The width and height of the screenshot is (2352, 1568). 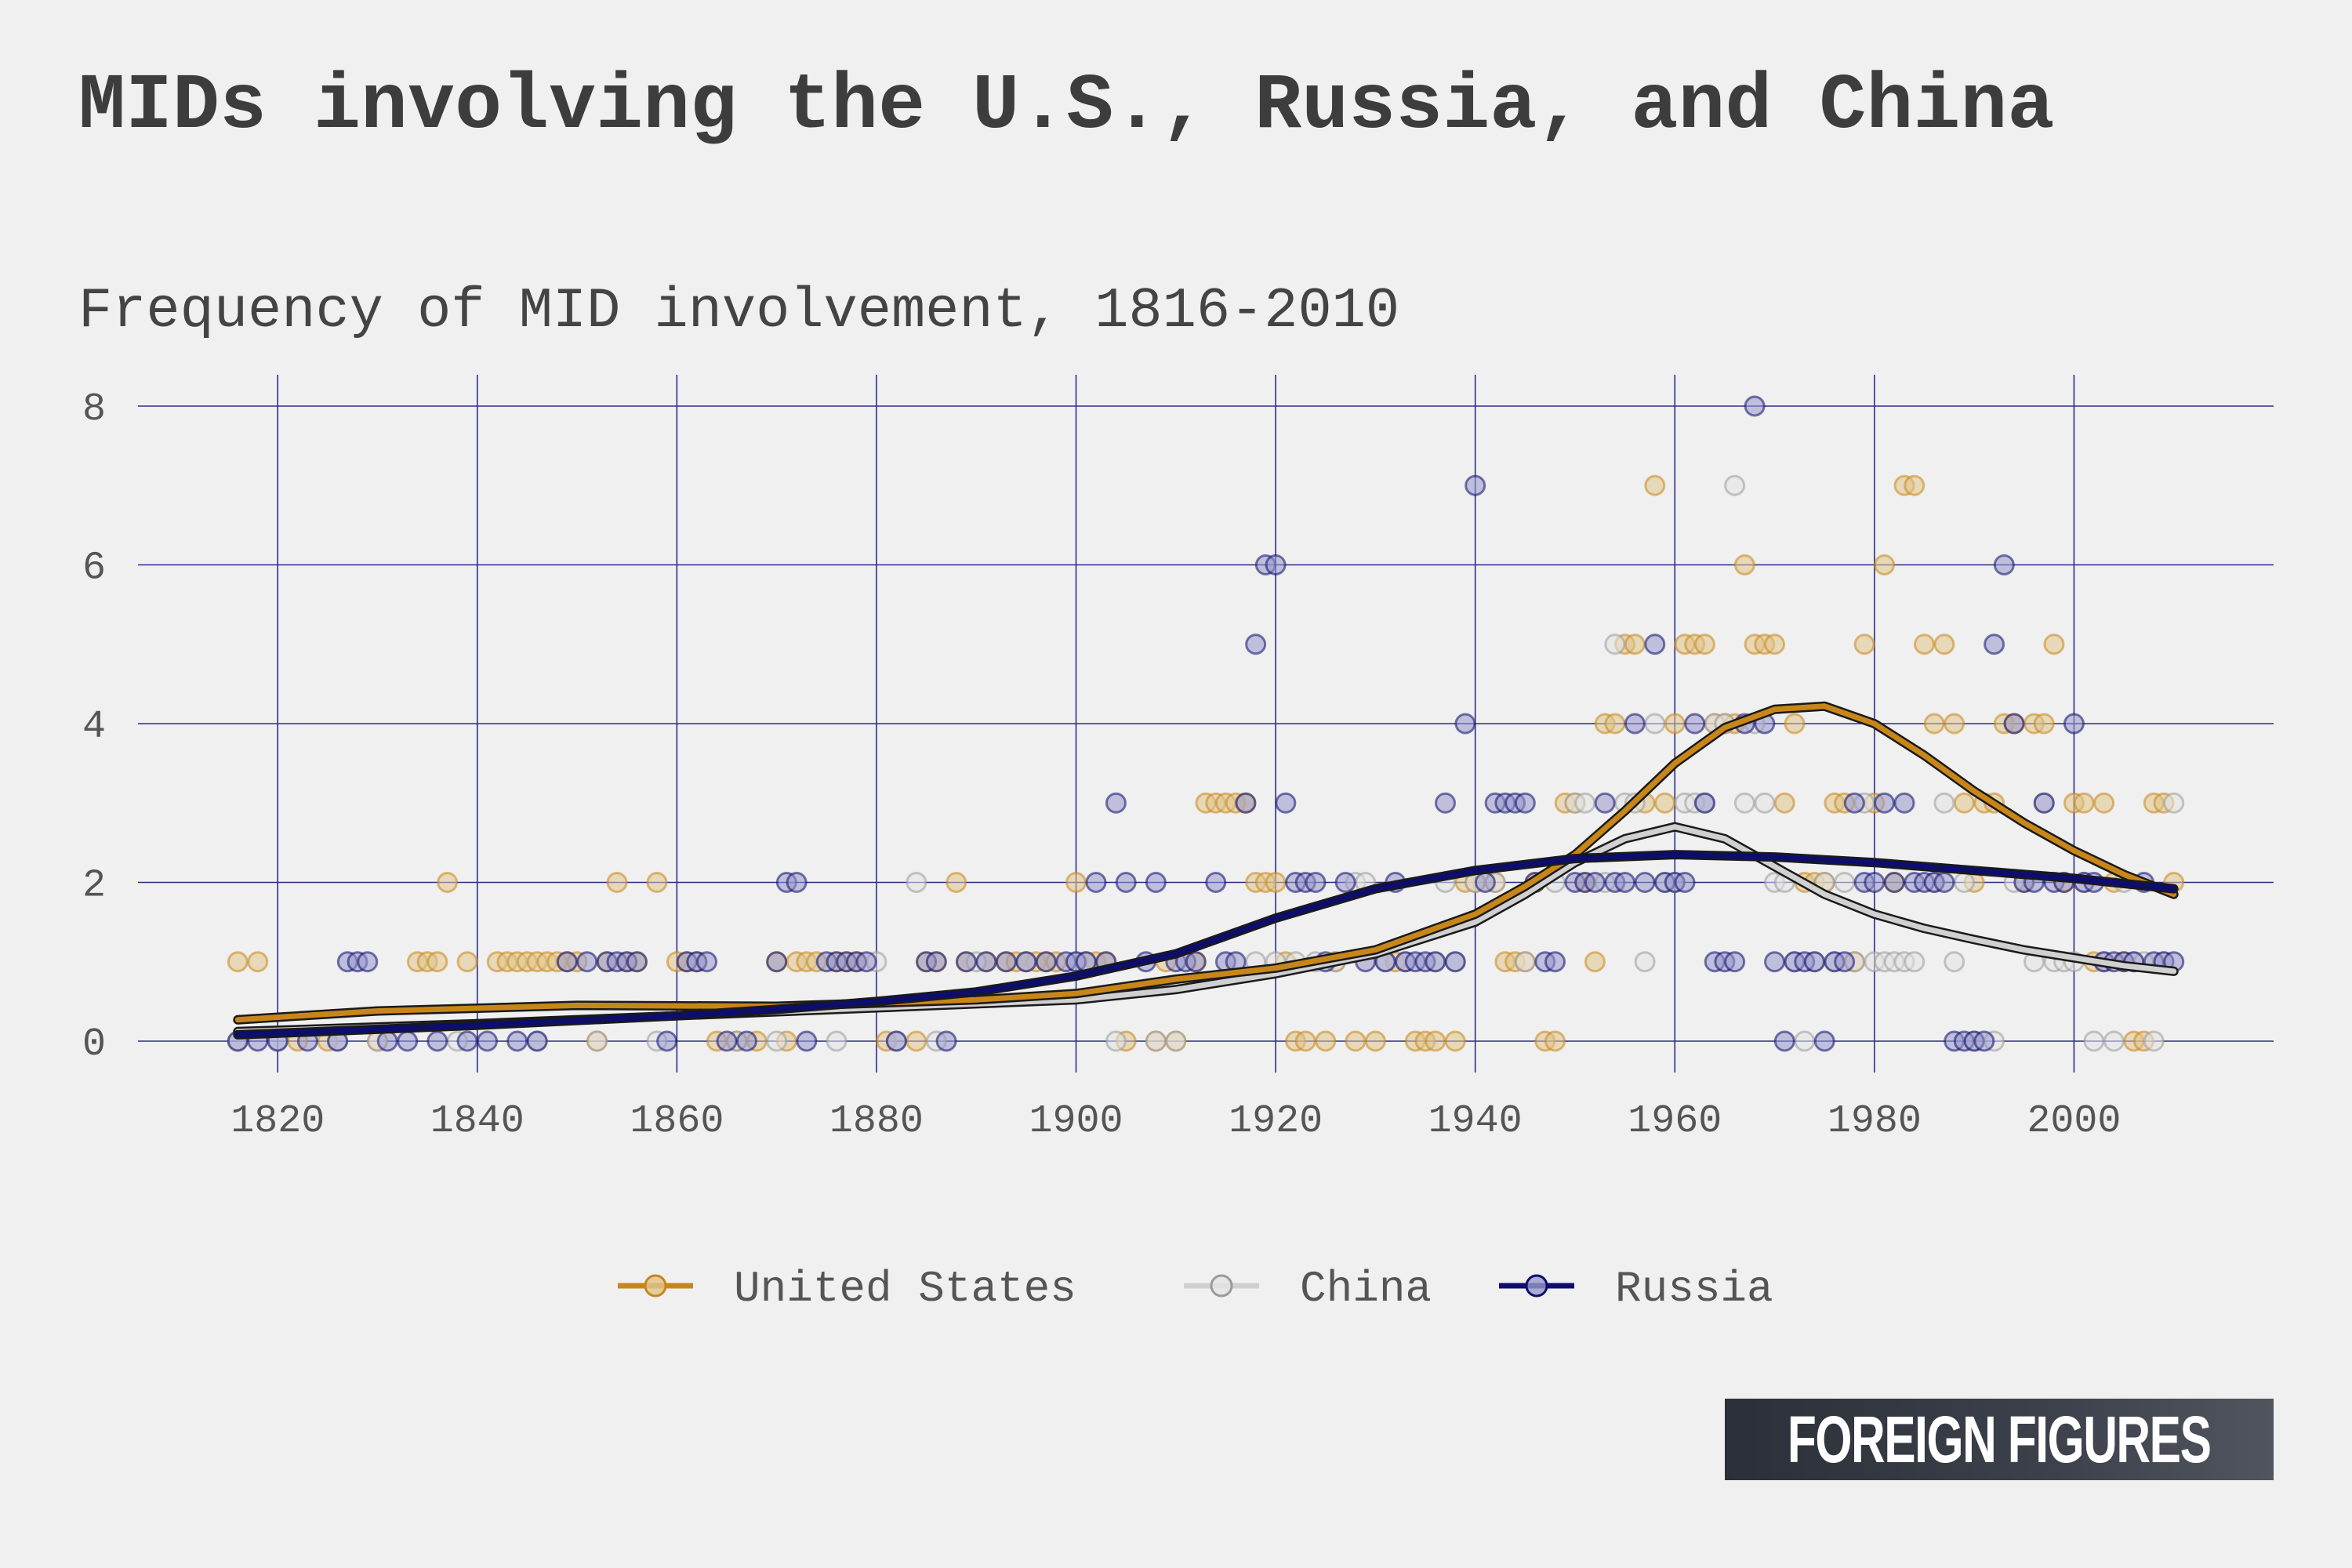 I want to click on point-united-states-1954, so click(x=1615, y=724).